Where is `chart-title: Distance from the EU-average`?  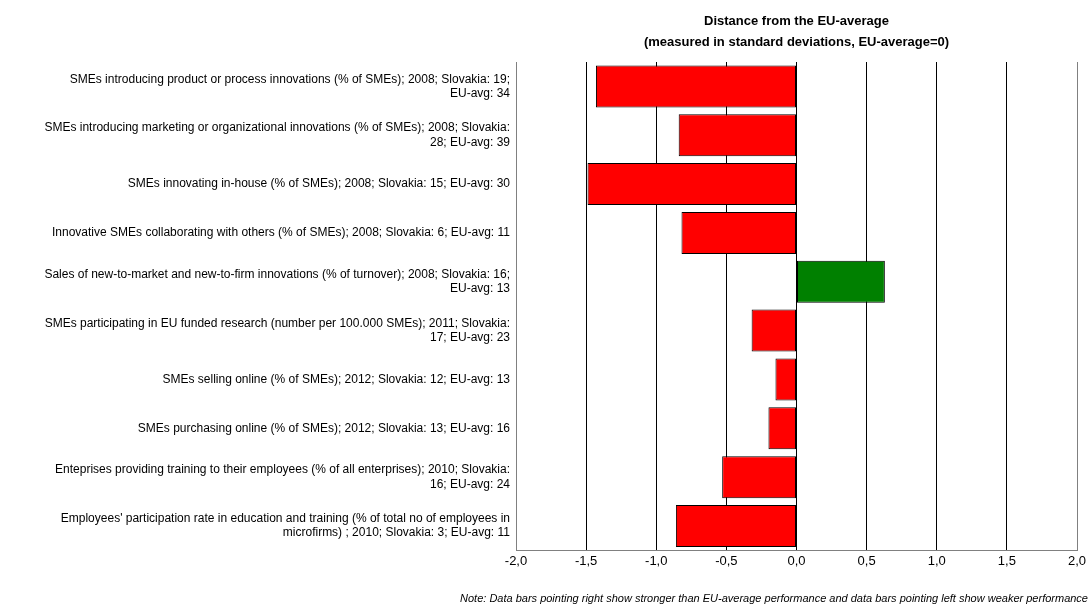 chart-title: Distance from the EU-average is located at coordinates (796, 20).